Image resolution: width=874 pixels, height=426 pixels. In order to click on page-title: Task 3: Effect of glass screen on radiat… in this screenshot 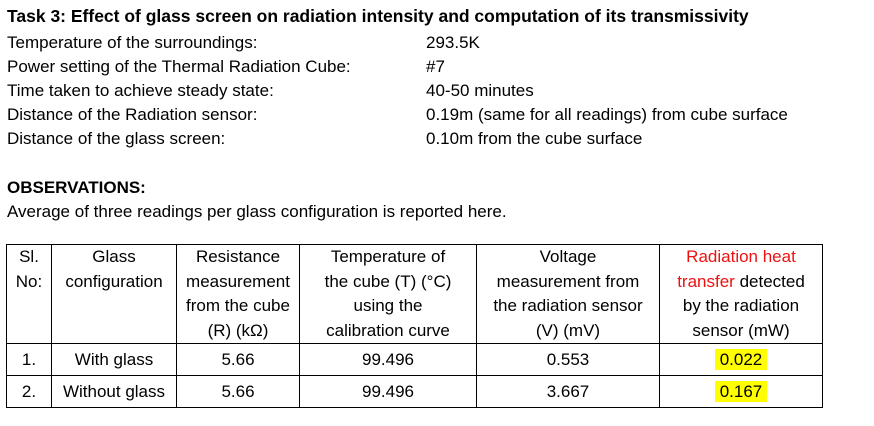, I will do `click(378, 16)`.